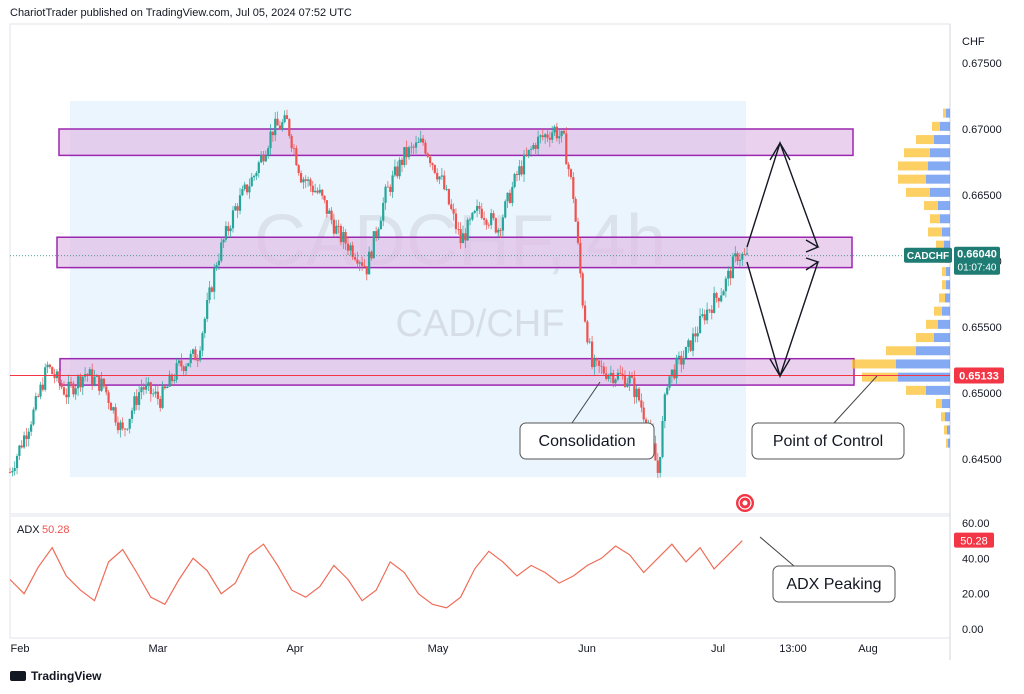 This screenshot has width=1024, height=694. What do you see at coordinates (976, 577) in the screenshot?
I see `adx-axis: 60.00 40.00 20.00 0.00` at bounding box center [976, 577].